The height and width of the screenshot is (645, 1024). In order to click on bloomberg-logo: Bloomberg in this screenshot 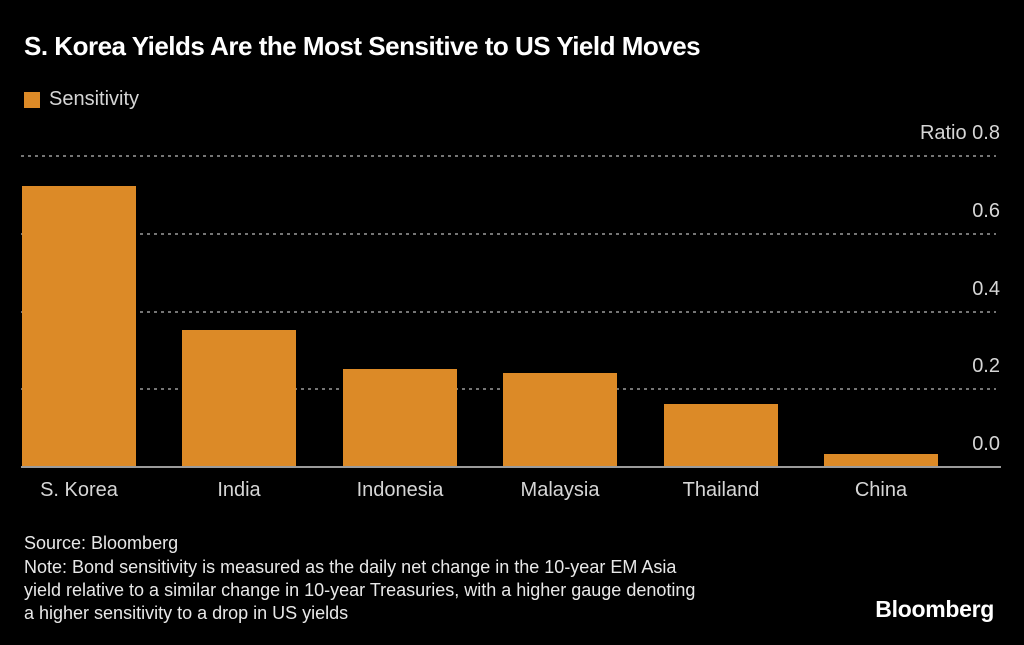, I will do `click(934, 609)`.